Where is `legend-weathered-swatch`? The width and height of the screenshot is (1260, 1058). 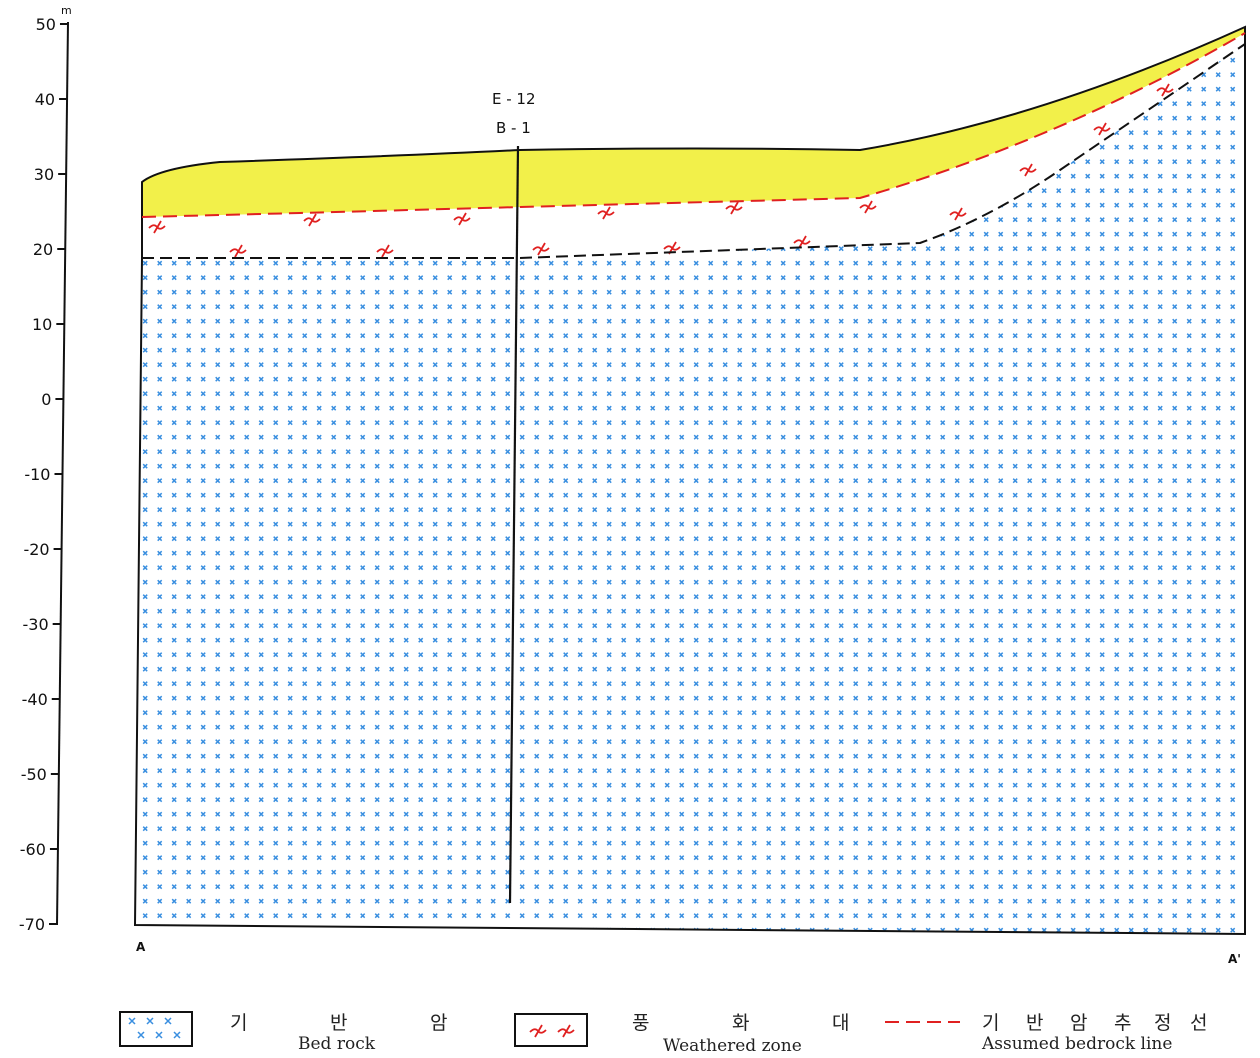 legend-weathered-swatch is located at coordinates (551, 1030).